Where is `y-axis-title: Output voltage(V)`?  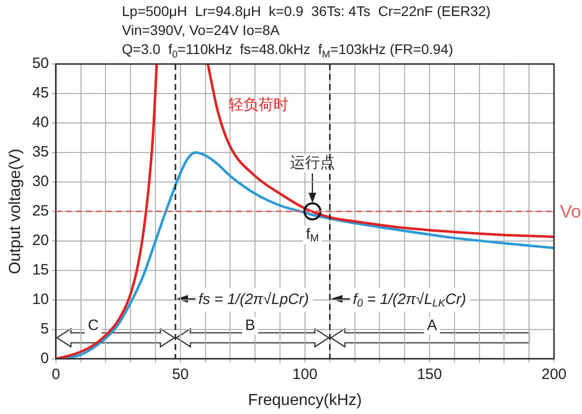 y-axis-title: Output voltage(V) is located at coordinates (15, 211).